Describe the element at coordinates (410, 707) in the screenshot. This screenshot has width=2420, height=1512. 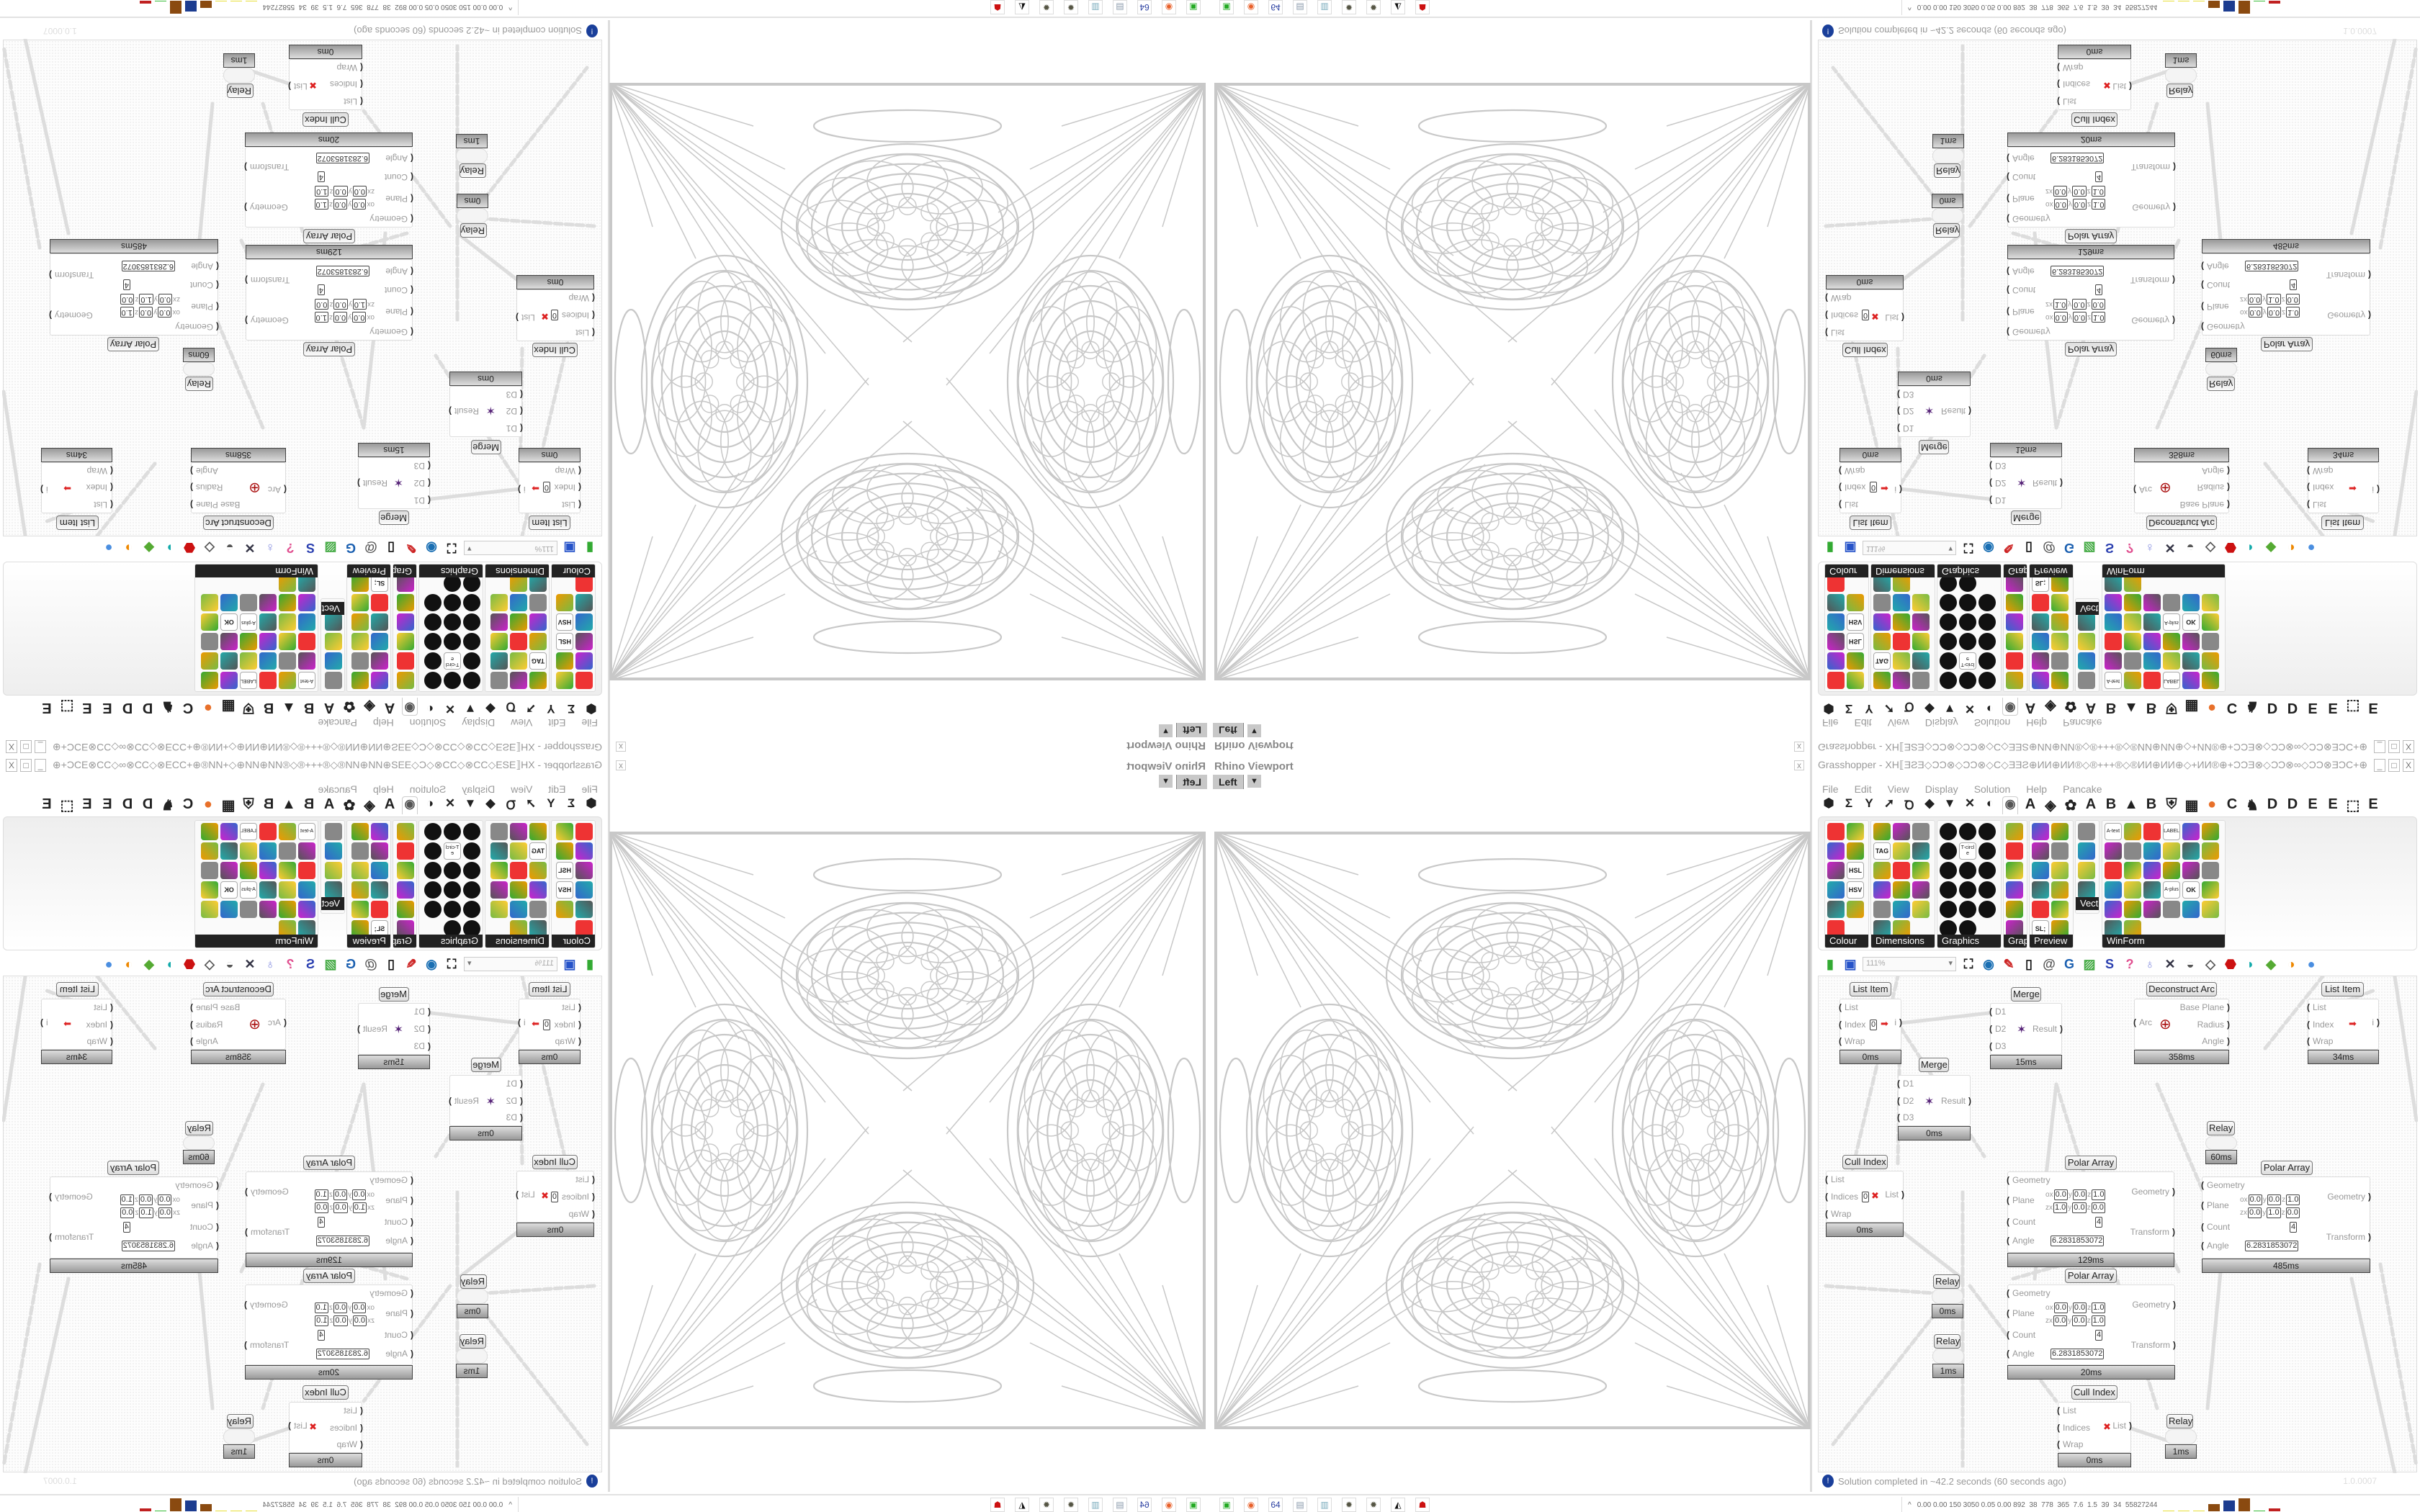
I see `display-eye-icon: ◉` at that location.